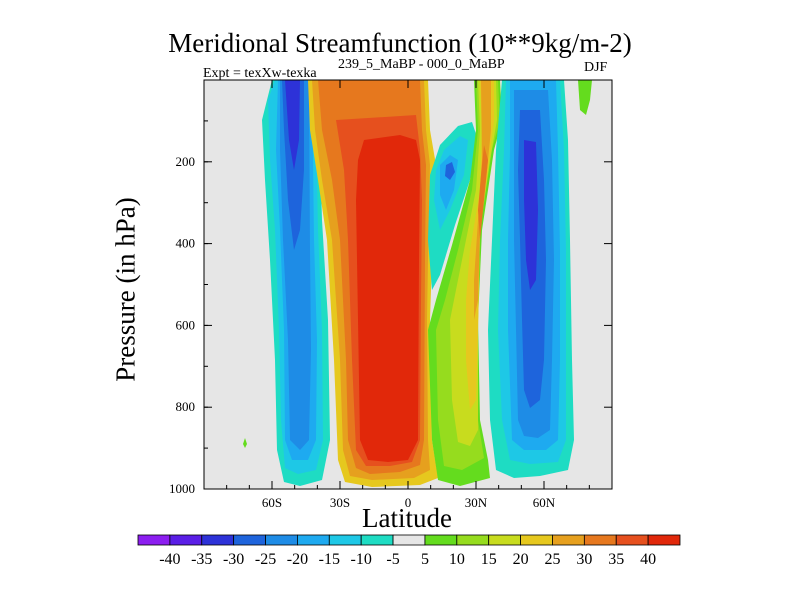  Describe the element at coordinates (340, 502) in the screenshot. I see `x-tick-label: 30S` at that location.